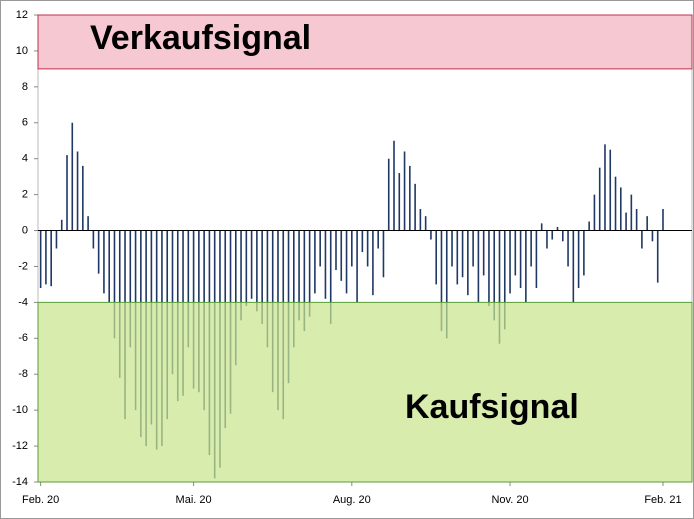 This screenshot has height=519, width=694. Describe the element at coordinates (492, 407) in the screenshot. I see `zone-label: Kaufsignal` at that location.